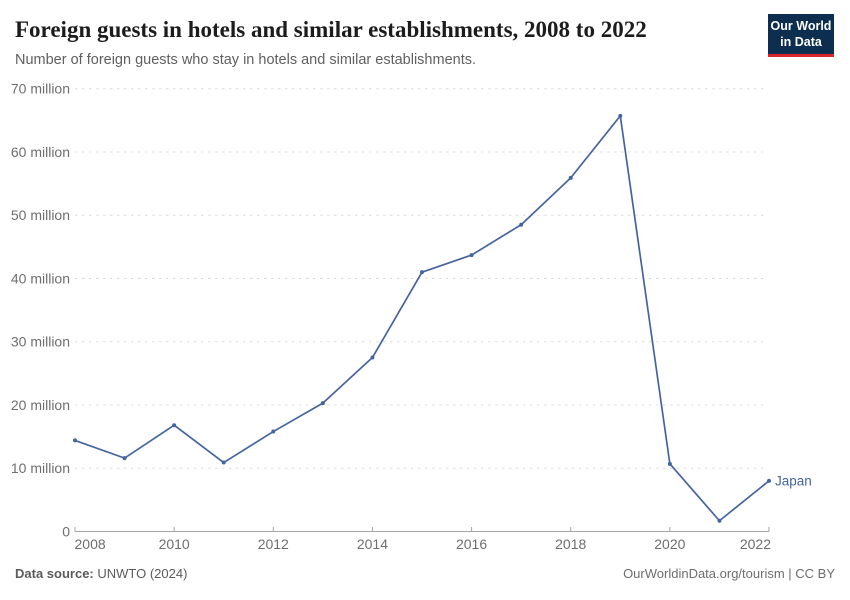 The image size is (850, 600). What do you see at coordinates (40, 215) in the screenshot?
I see `y-tick-label: 50 million` at bounding box center [40, 215].